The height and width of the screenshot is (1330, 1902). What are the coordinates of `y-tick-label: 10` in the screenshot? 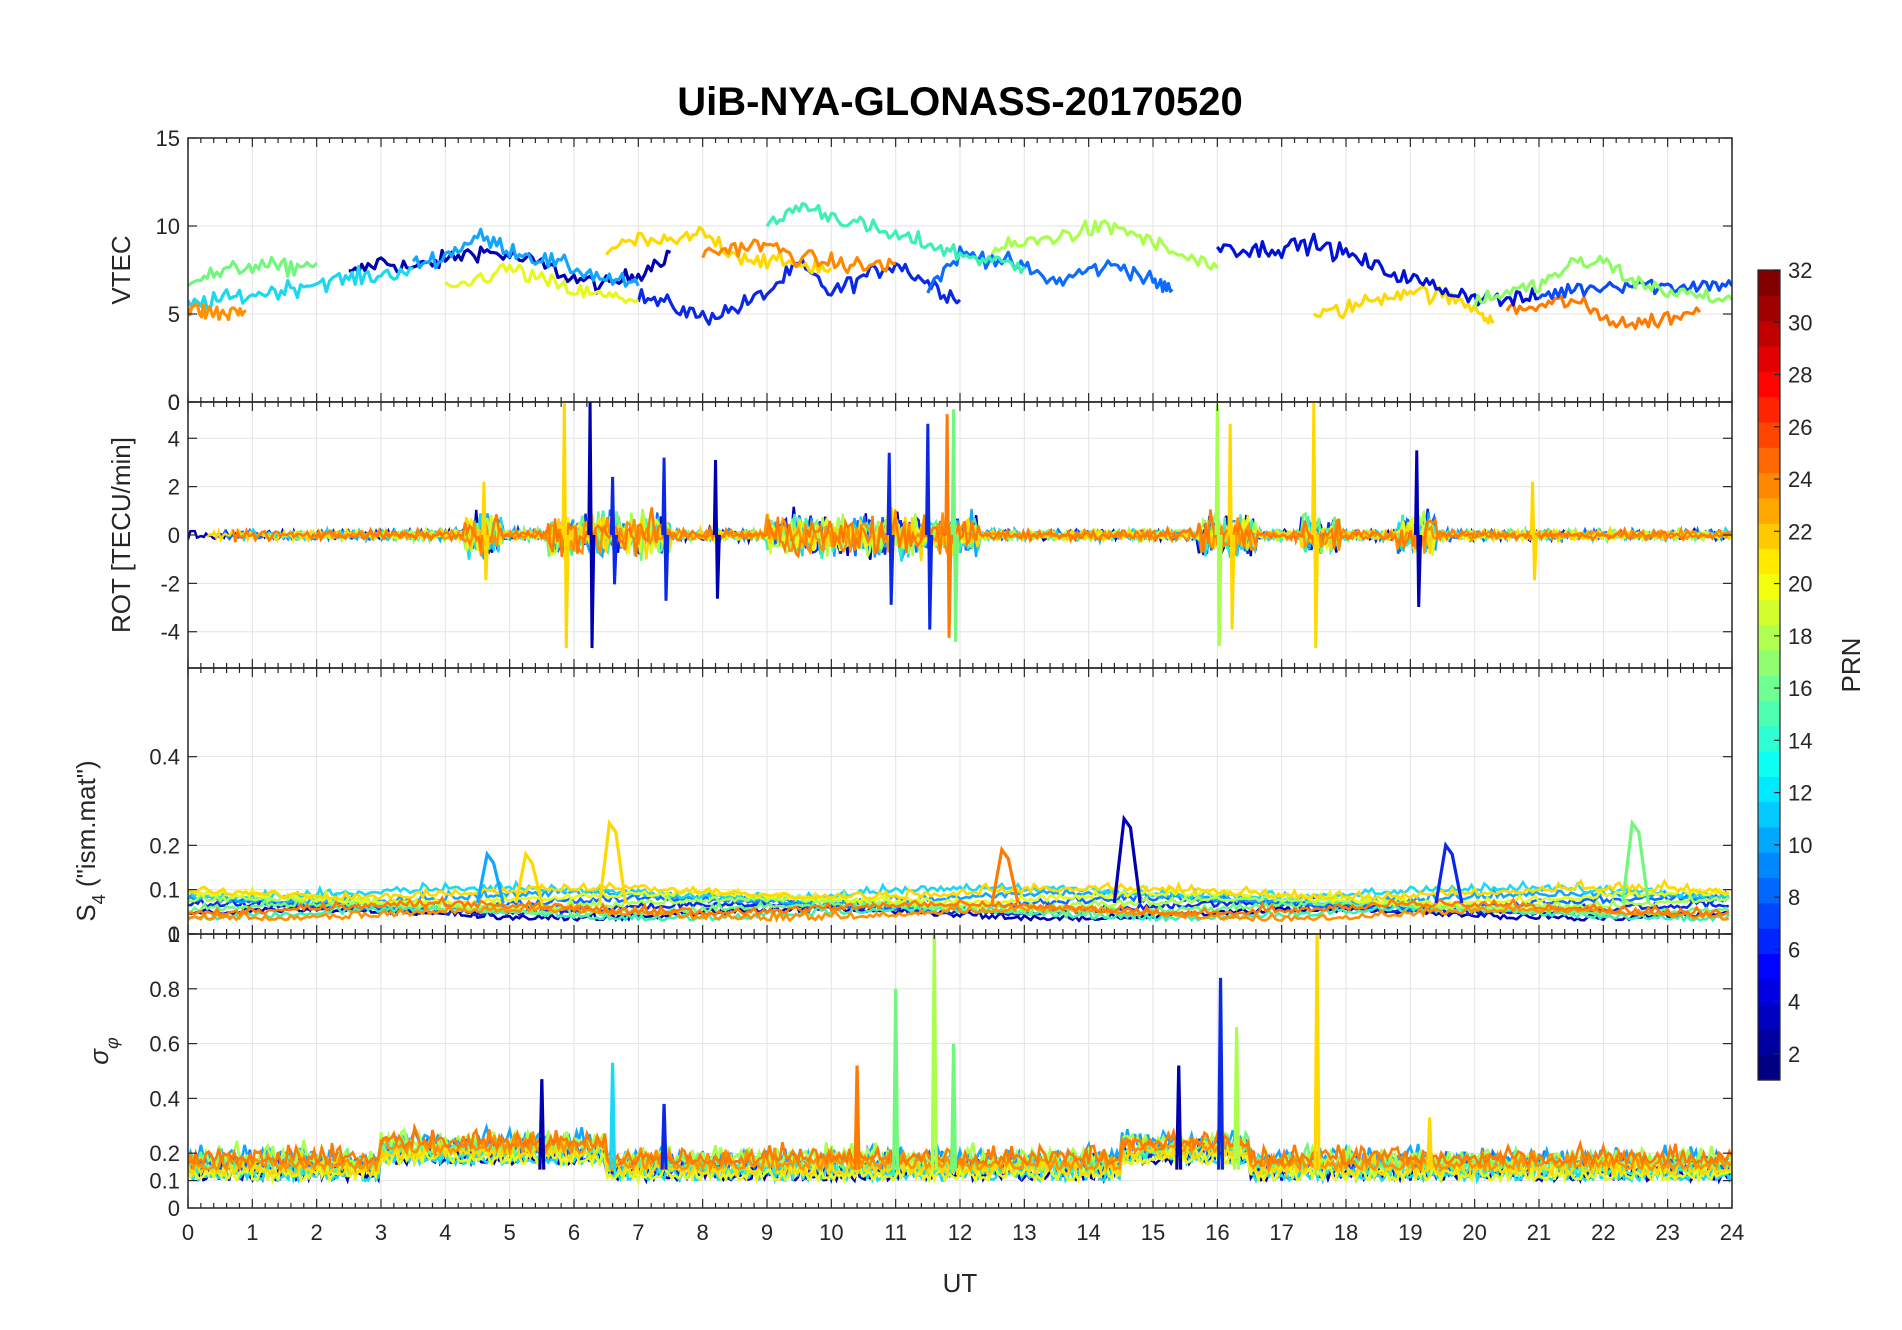 It's located at (168, 226).